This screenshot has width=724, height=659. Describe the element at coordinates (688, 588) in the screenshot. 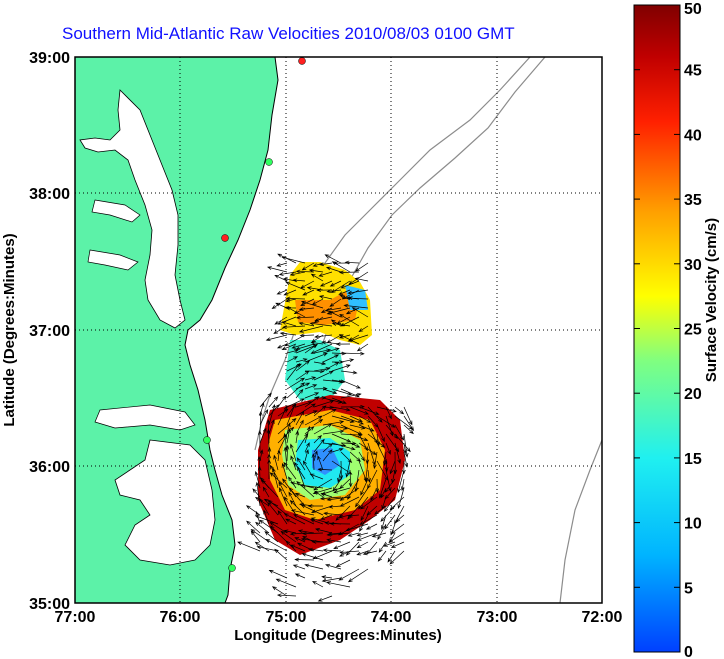

I see `colorbar-tick-label: 5` at that location.